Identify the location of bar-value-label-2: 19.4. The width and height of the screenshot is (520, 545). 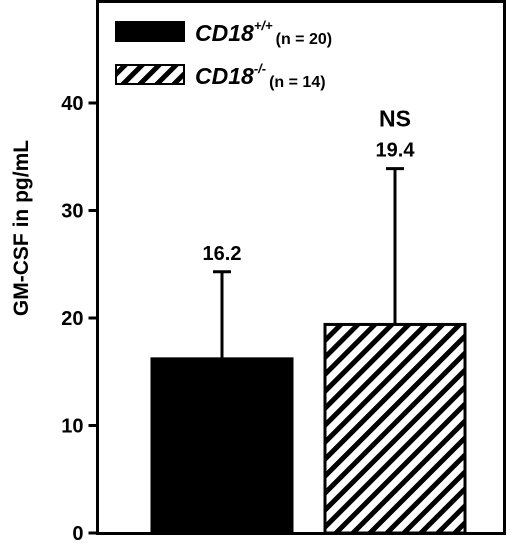
(396, 151).